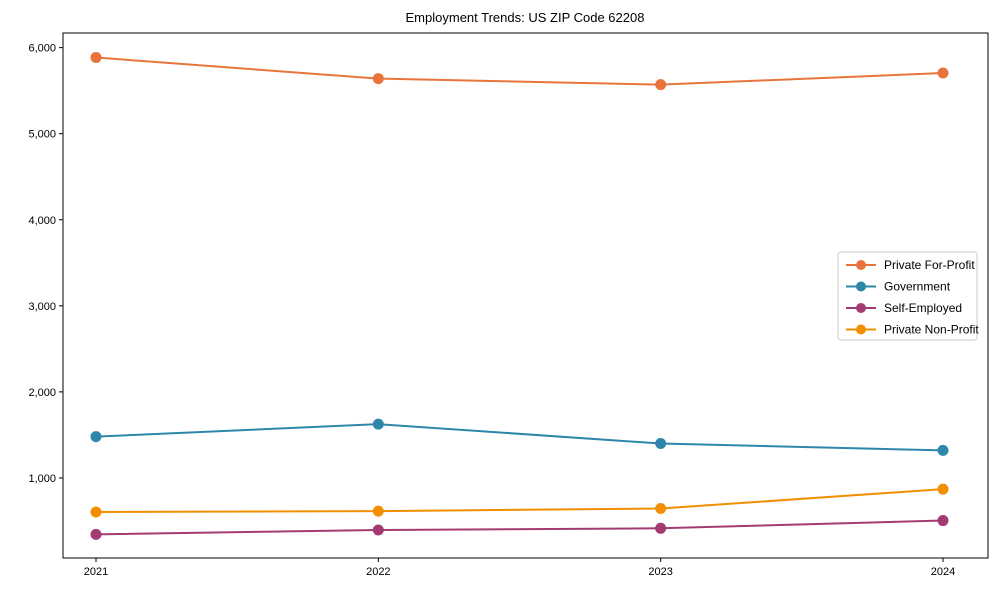 The width and height of the screenshot is (1000, 600). What do you see at coordinates (42, 49) in the screenshot?
I see `y-axis-tick-label: 6,000` at bounding box center [42, 49].